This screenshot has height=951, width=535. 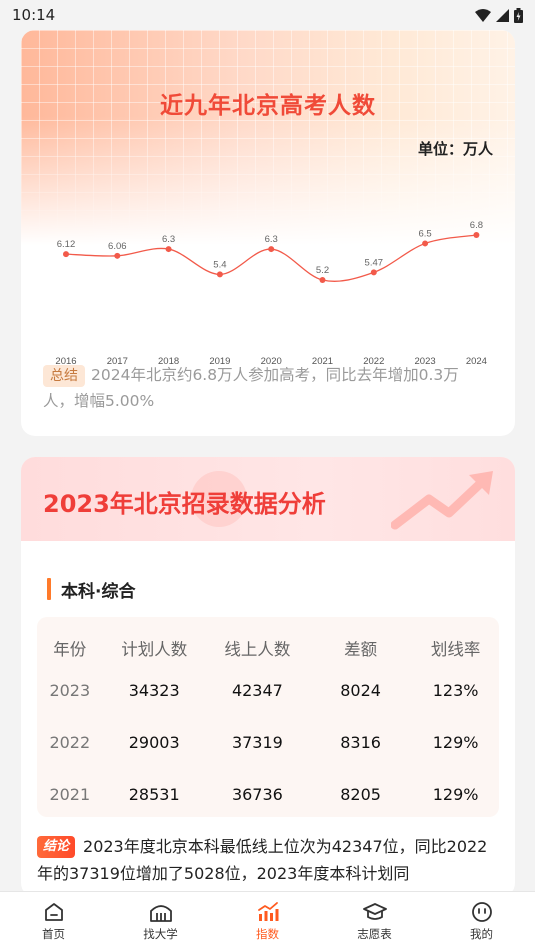 What do you see at coordinates (268, 106) in the screenshot?
I see `chart-title: 近九年北京高考人数` at bounding box center [268, 106].